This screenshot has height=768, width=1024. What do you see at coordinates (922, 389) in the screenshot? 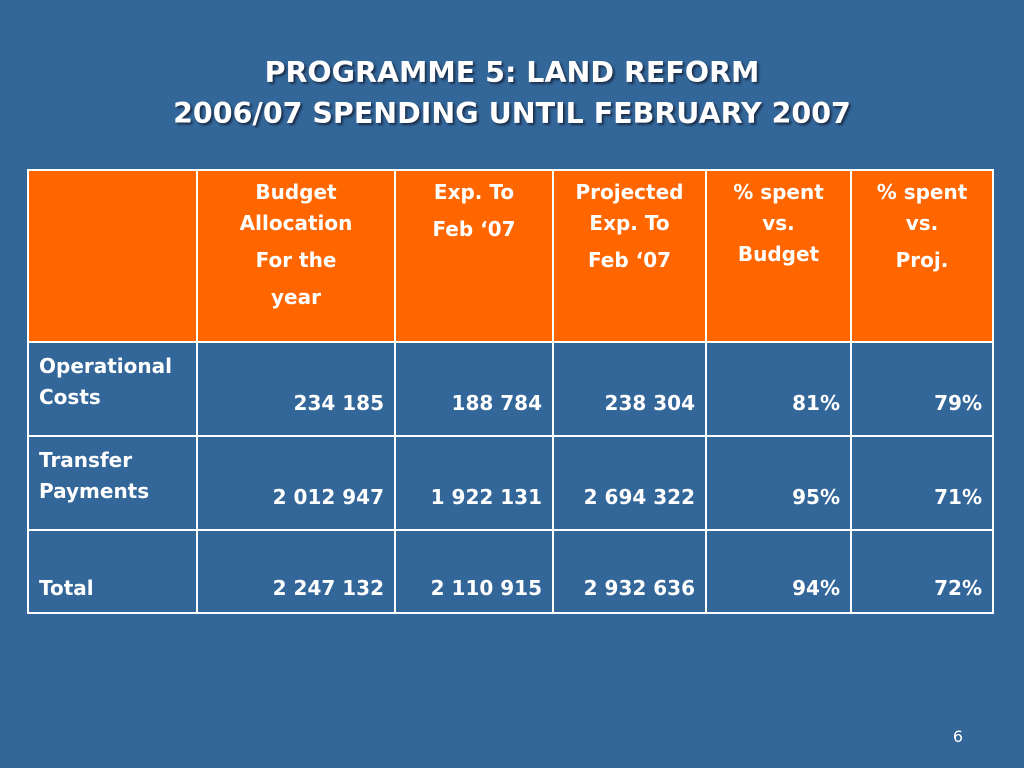
I see `cell-pct-vs-proj: 79%` at bounding box center [922, 389].